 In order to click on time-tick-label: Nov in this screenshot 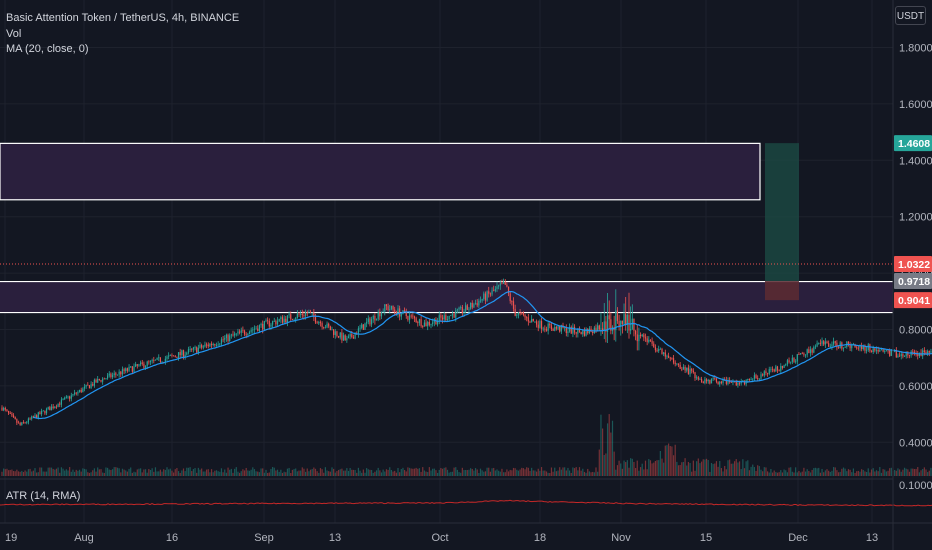, I will do `click(621, 538)`.